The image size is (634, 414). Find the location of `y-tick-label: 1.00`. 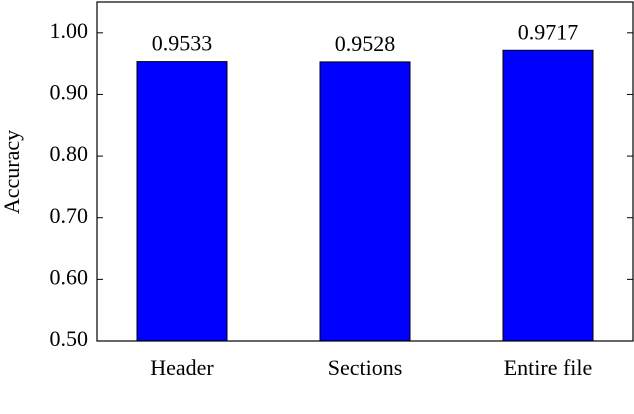

y-tick-label: 1.00 is located at coordinates (69, 30).